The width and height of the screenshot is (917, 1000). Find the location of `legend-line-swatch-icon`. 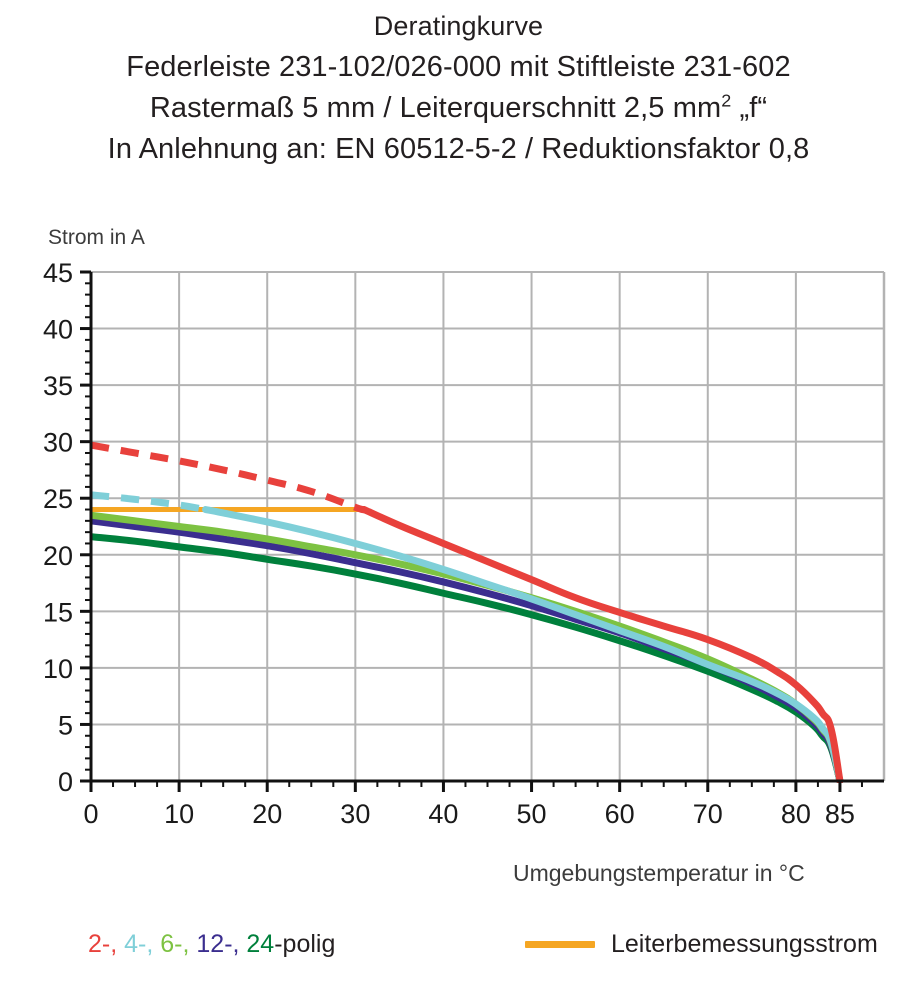

legend-line-swatch-icon is located at coordinates (560, 944).